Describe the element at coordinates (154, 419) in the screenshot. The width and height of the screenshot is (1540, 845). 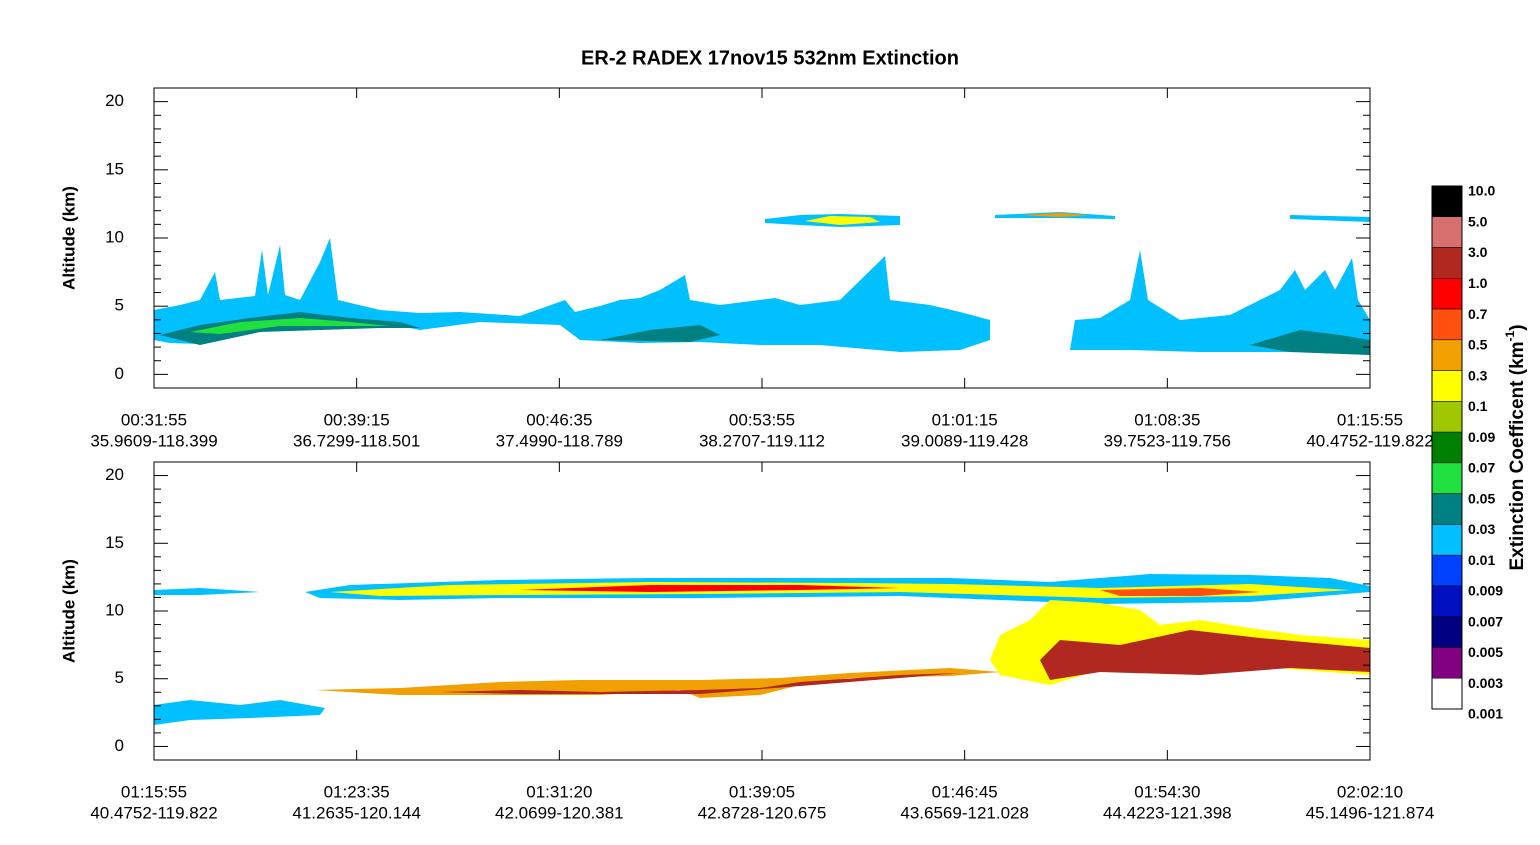
I see `x-tick-label: 00:31:55` at that location.